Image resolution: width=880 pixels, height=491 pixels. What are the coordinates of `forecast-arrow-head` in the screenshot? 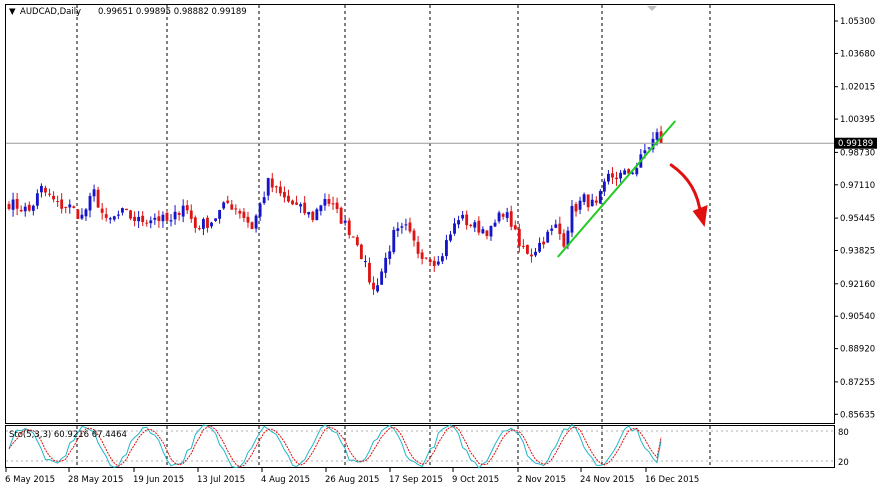 It's located at (700, 216).